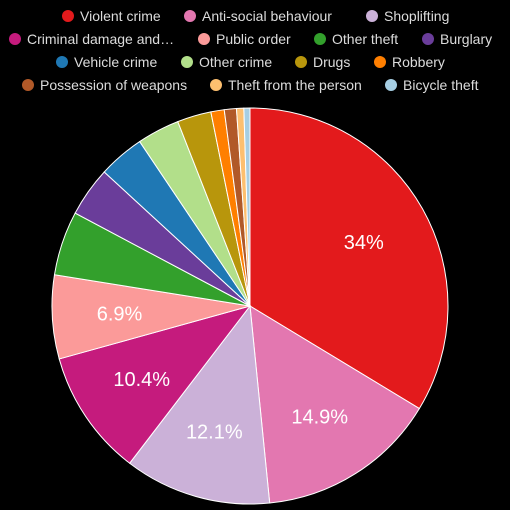  What do you see at coordinates (214, 433) in the screenshot?
I see `slice-data-label: 12.1%` at bounding box center [214, 433].